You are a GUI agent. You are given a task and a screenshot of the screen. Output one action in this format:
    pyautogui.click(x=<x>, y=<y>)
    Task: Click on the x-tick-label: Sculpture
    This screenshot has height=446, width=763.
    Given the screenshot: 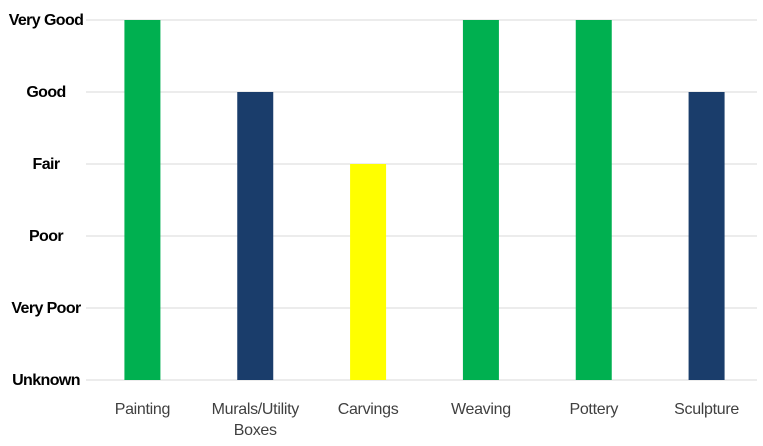 What is the action you would take?
    pyautogui.click(x=706, y=409)
    